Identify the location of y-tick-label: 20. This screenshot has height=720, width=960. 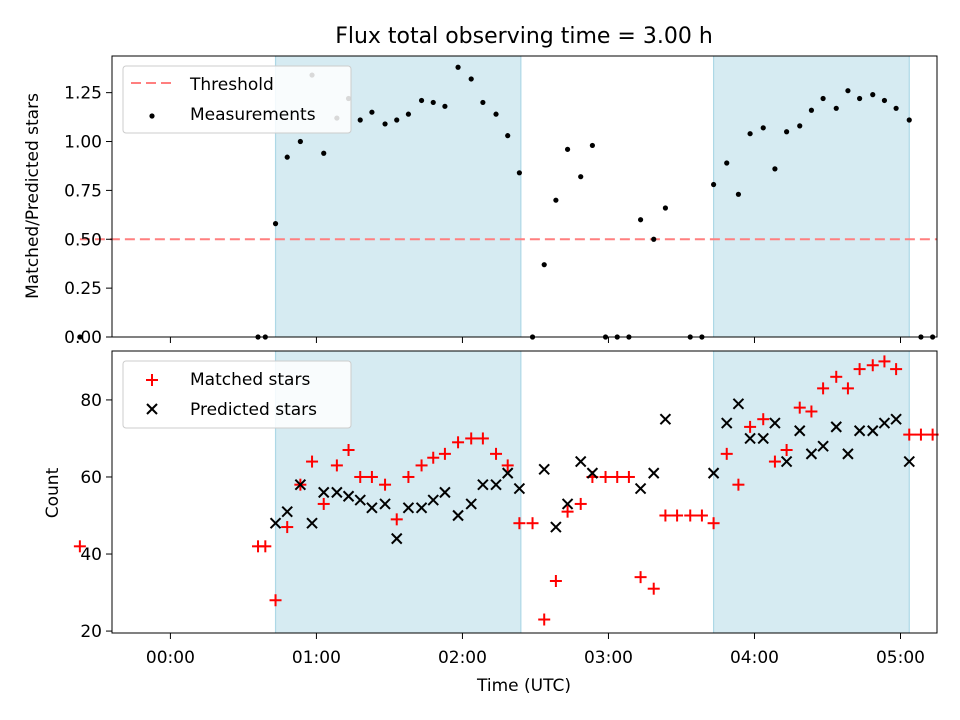
(91, 632).